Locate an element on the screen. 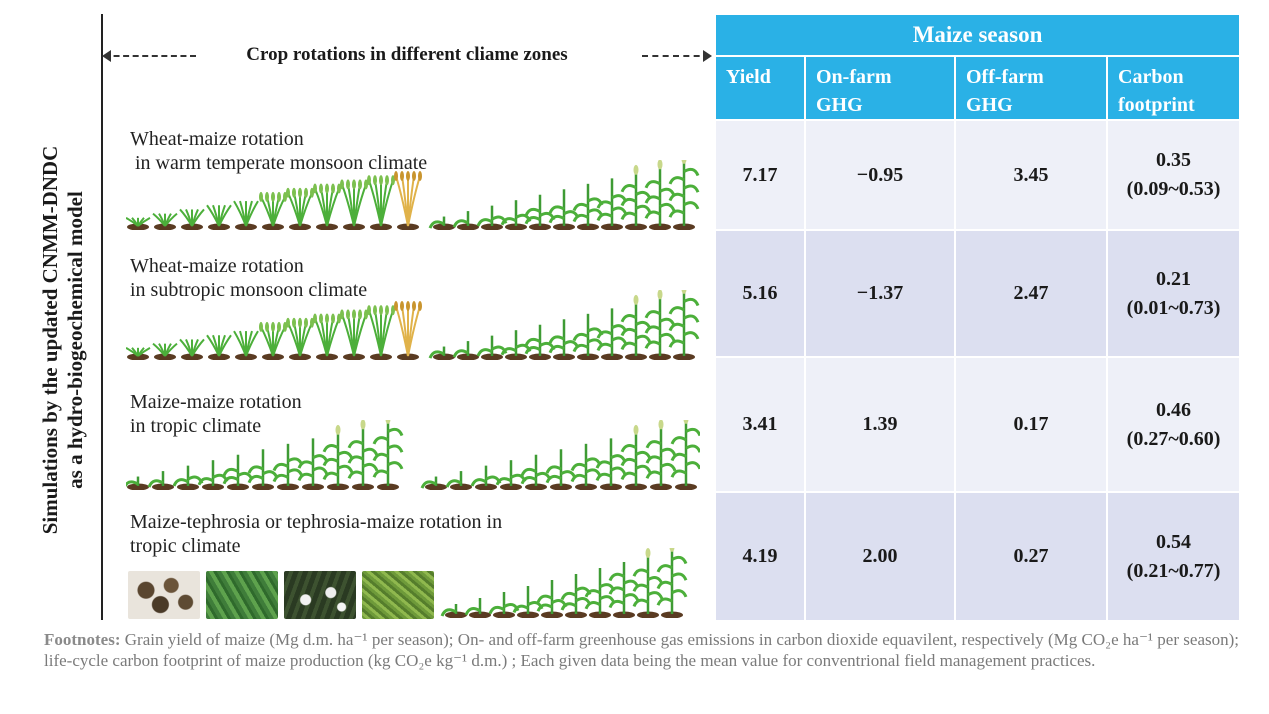  cell-off-farm: 3.45 is located at coordinates (1030, 174).